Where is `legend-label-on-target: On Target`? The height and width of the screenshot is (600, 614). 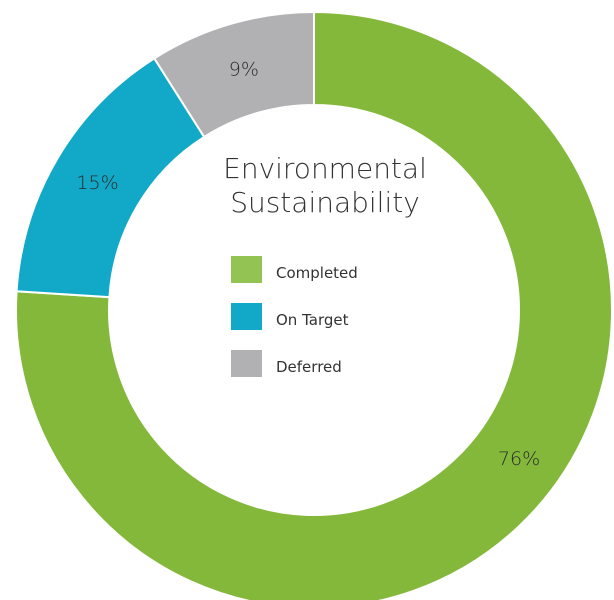
legend-label-on-target: On Target is located at coordinates (312, 320).